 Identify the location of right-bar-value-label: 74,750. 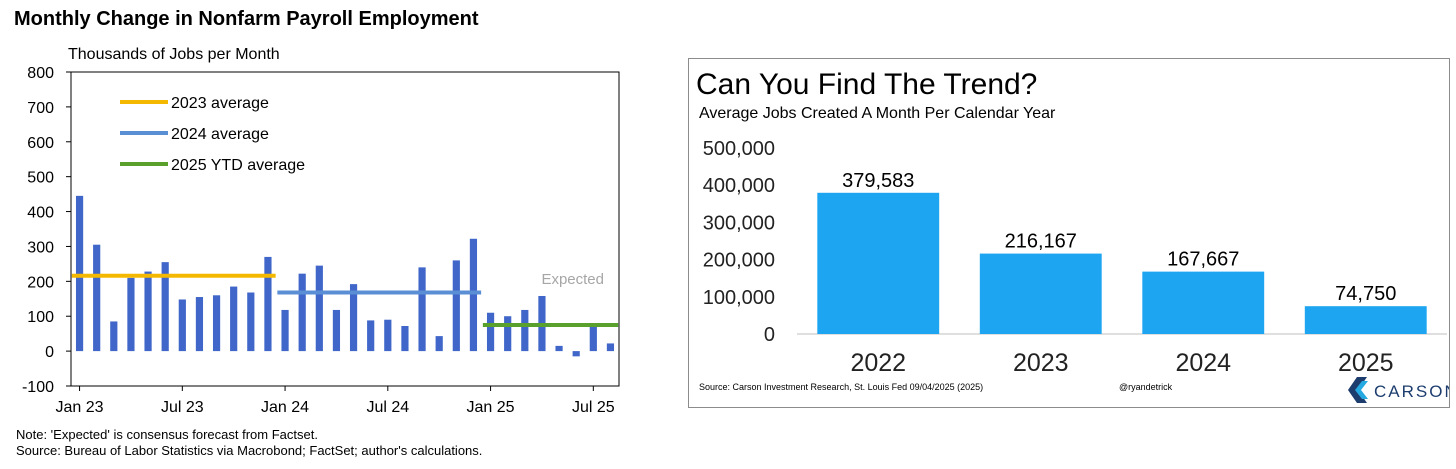
(1365, 294).